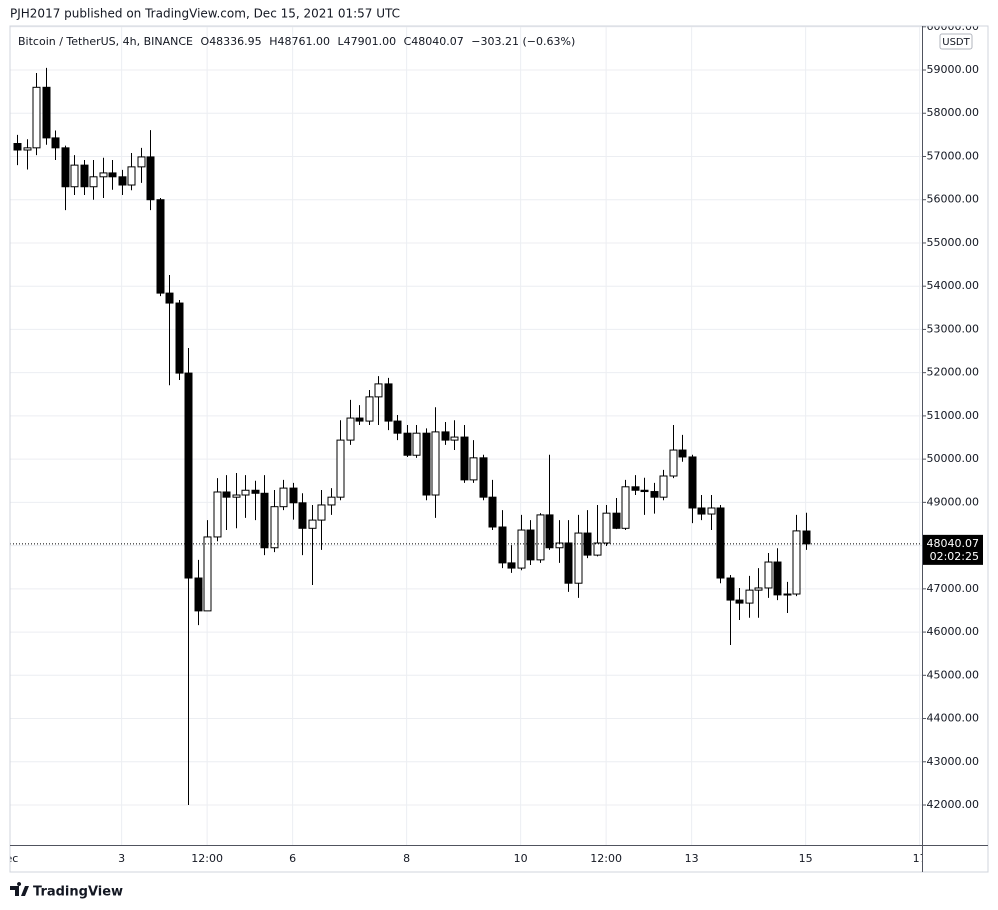  What do you see at coordinates (953, 285) in the screenshot?
I see `y-tick-label: 54000.00` at bounding box center [953, 285].